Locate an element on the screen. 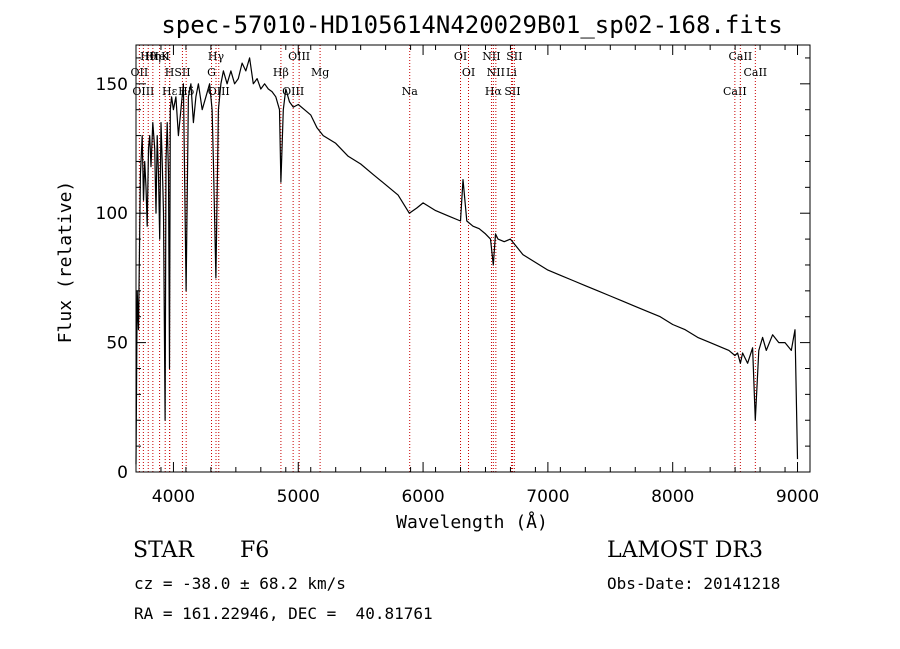 Image resolution: width=900 pixels, height=649 pixels. class-label: STAR is located at coordinates (163, 550).